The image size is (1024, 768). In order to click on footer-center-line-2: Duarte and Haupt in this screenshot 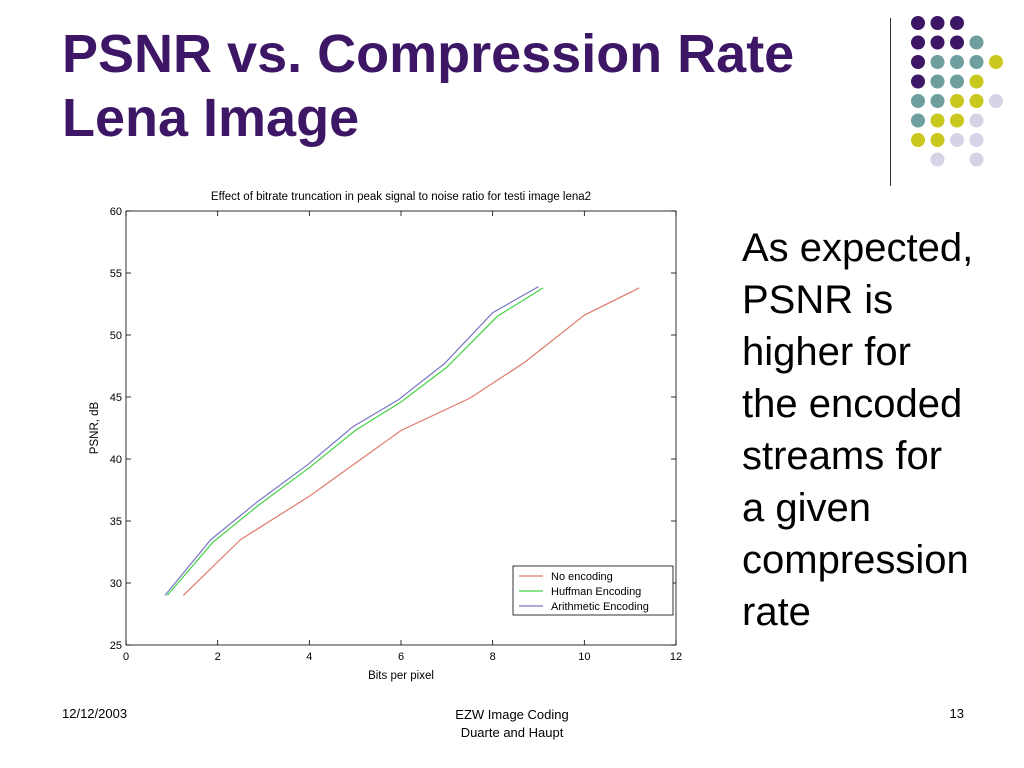, I will do `click(512, 732)`.